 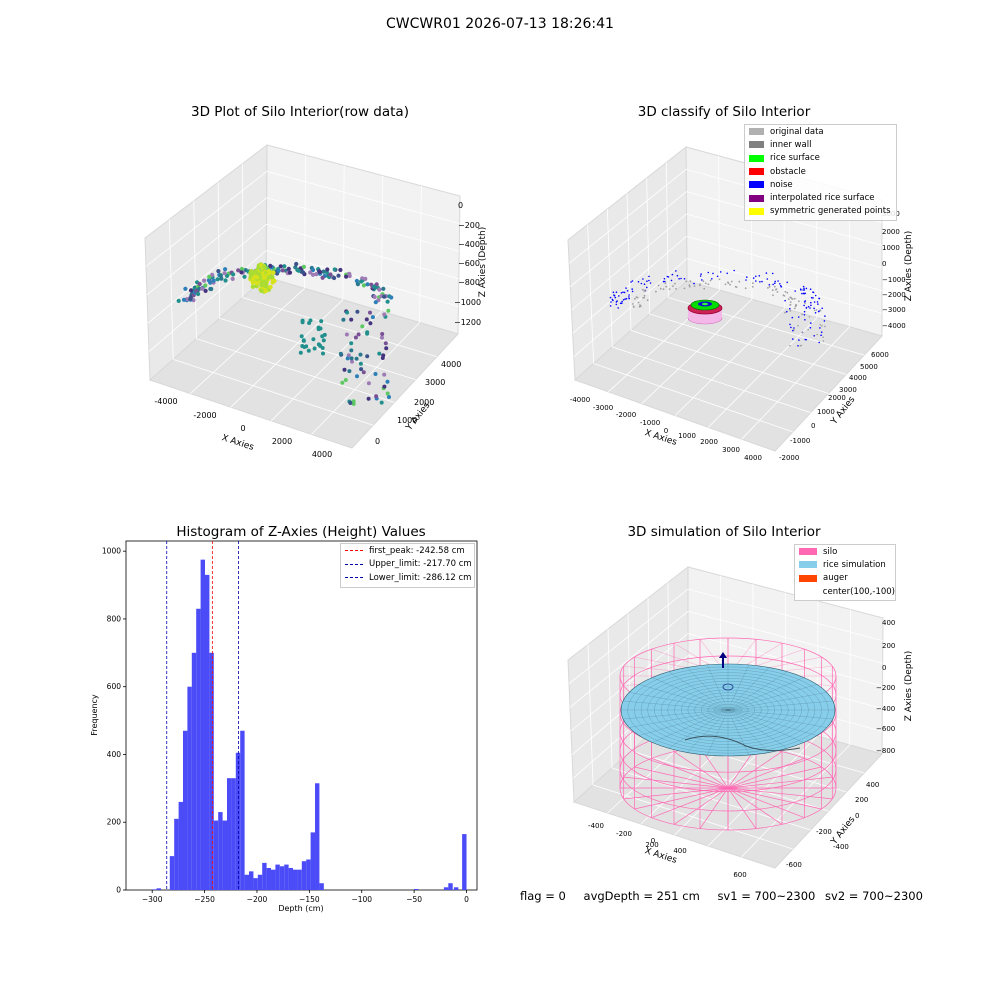 What do you see at coordinates (660, 438) in the screenshot?
I see `x-axis-label: X Axies` at bounding box center [660, 438].